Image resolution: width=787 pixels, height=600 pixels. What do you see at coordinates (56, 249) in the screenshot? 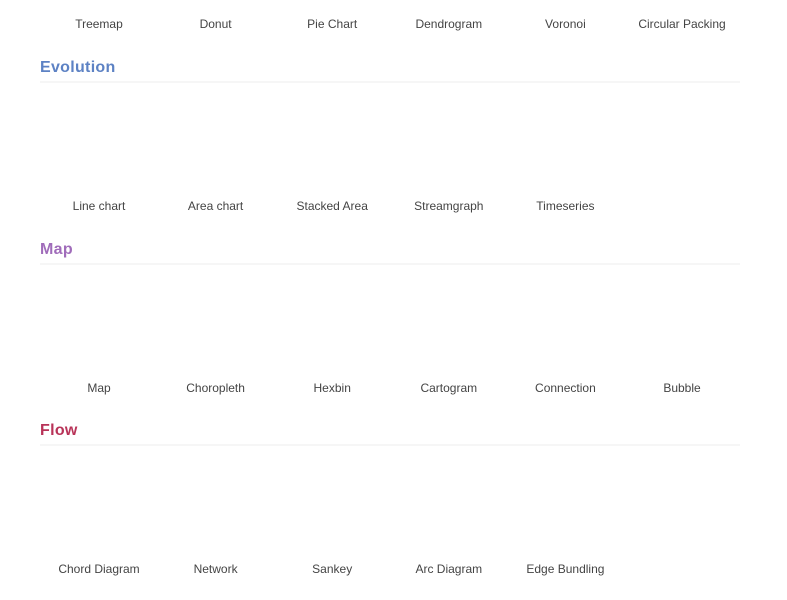
I see `section-title: Map` at bounding box center [56, 249].